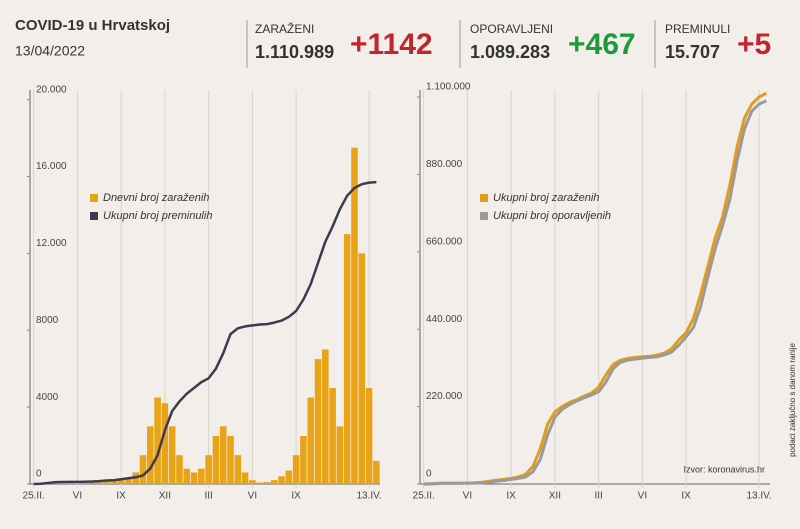  I want to click on source: Izvor: koronavirus.hr, so click(724, 469).